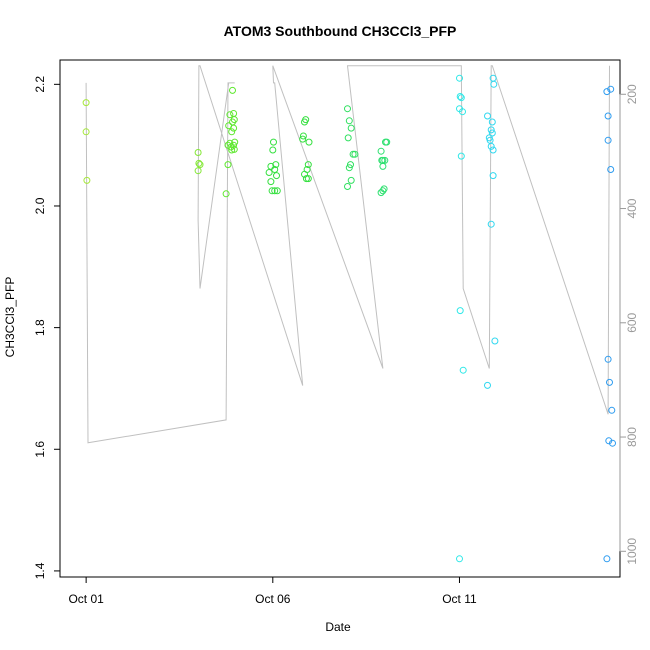 This screenshot has height=650, width=650. What do you see at coordinates (40, 205) in the screenshot?
I see `y-tick-label: 2.0` at bounding box center [40, 205].